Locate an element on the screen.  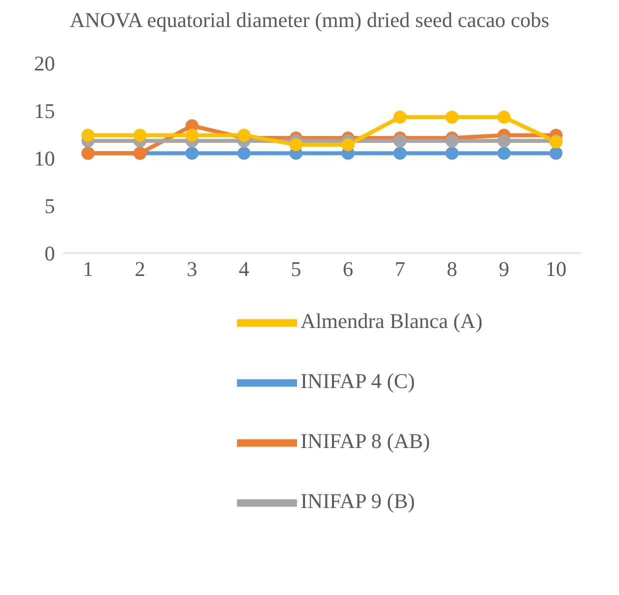
legend-label: Almendra Blanca (A) is located at coordinates (391, 320).